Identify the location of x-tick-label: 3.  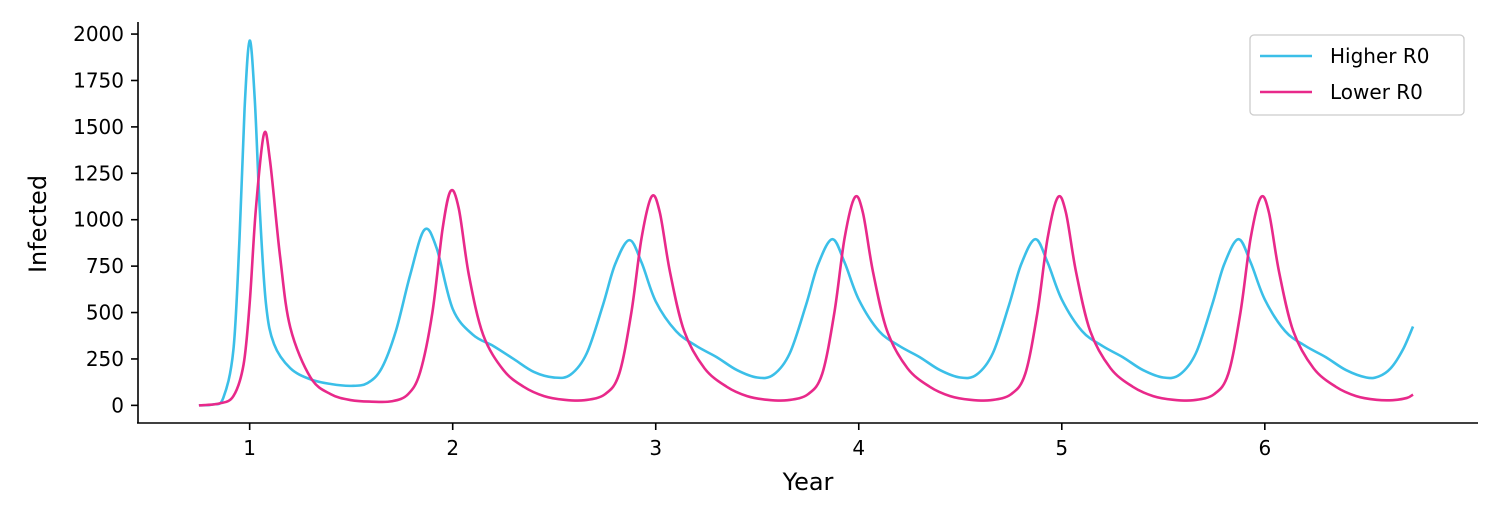
(655, 448).